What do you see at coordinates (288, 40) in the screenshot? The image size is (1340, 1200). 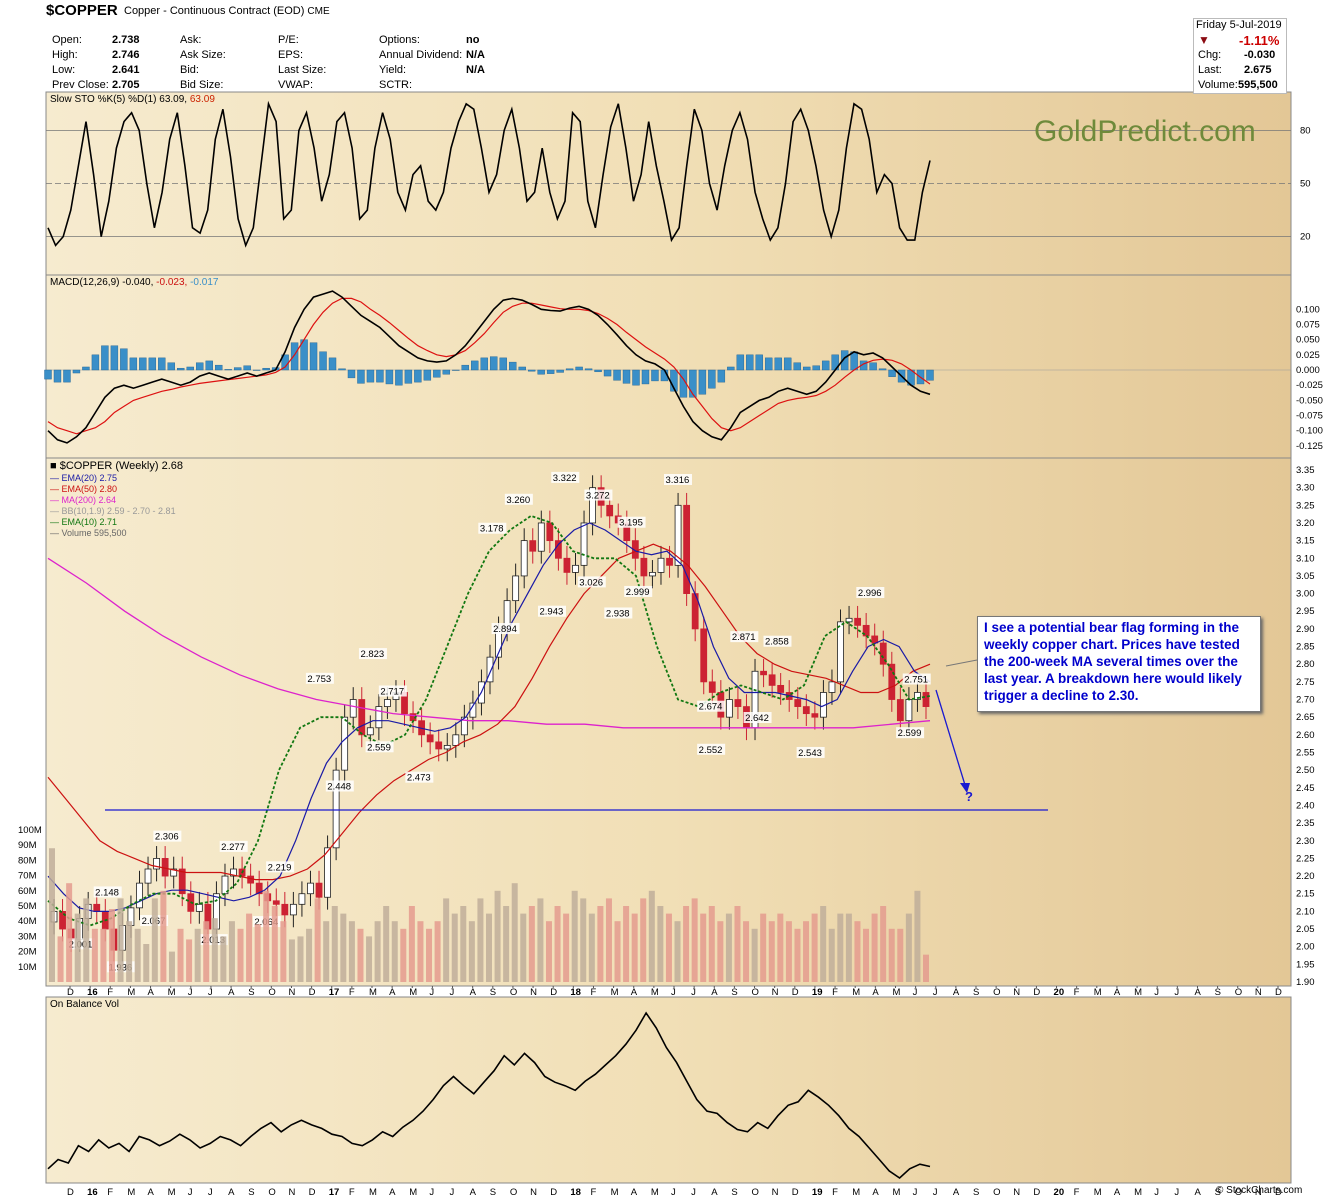 I see `quote-field-label: P/E:` at bounding box center [288, 40].